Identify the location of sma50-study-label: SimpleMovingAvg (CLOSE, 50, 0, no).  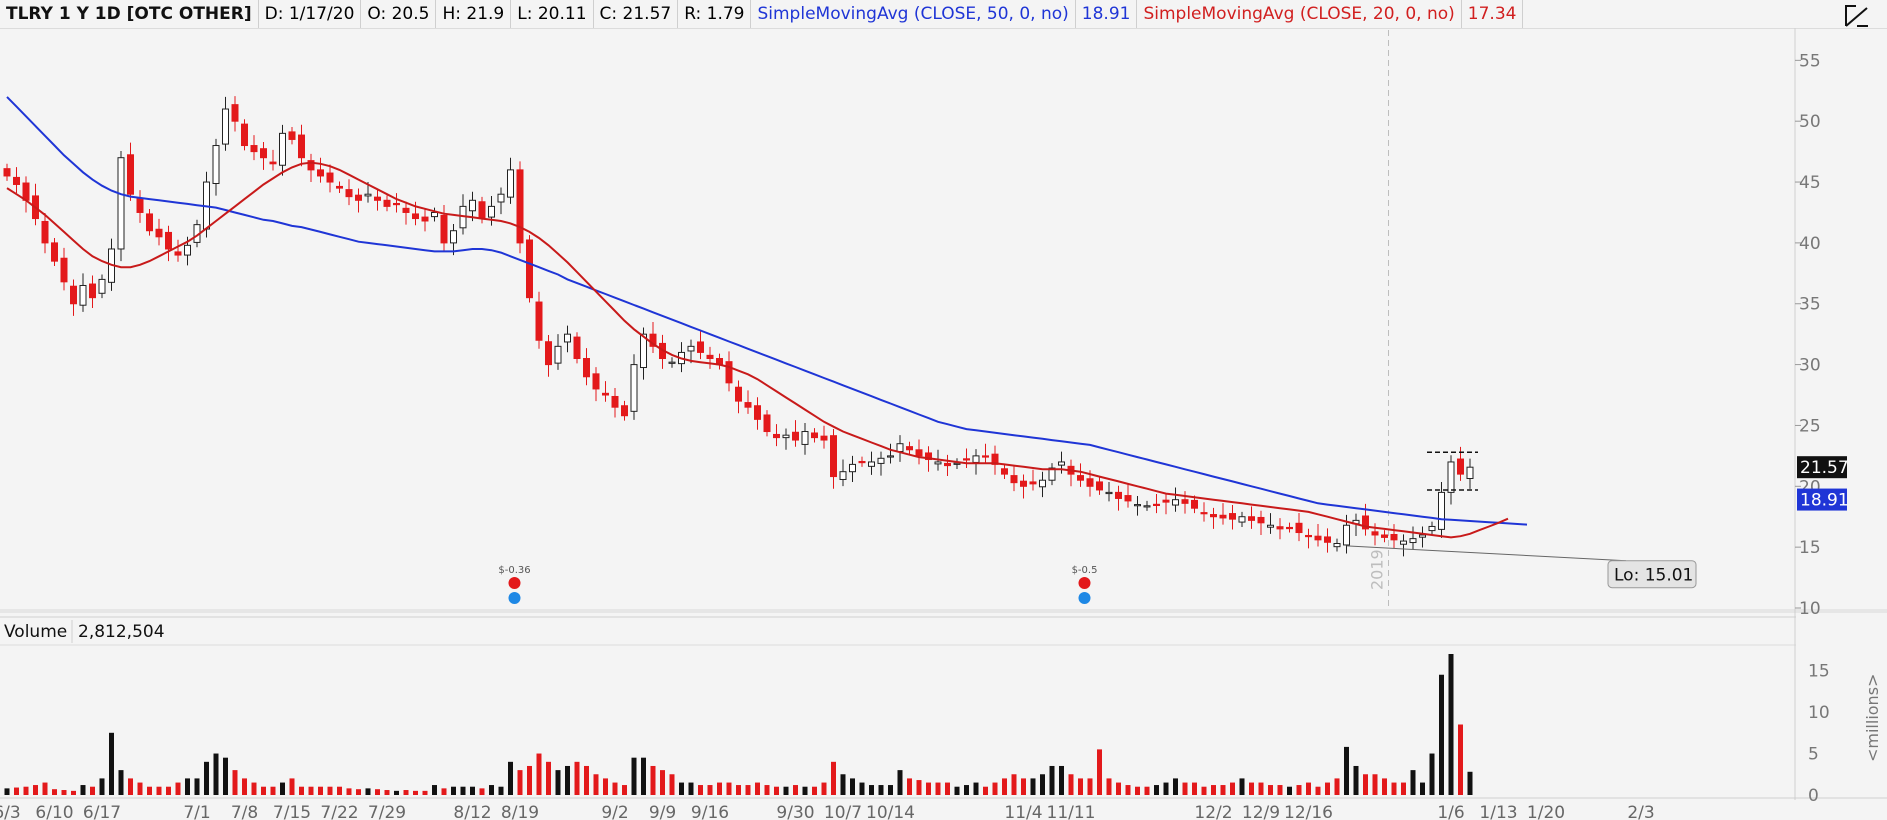
(913, 14).